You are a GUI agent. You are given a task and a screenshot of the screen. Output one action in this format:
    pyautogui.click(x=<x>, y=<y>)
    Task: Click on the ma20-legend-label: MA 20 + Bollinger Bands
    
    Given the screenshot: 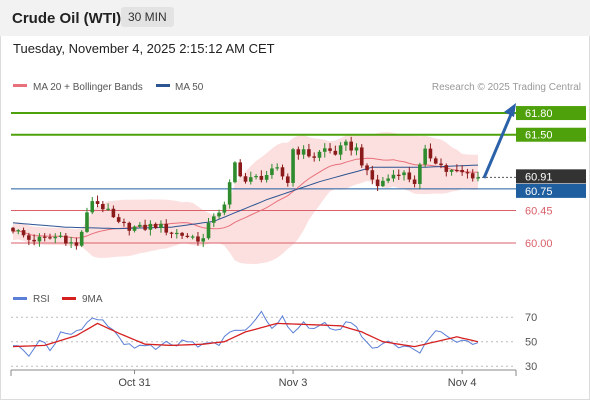 What is the action you would take?
    pyautogui.click(x=88, y=87)
    